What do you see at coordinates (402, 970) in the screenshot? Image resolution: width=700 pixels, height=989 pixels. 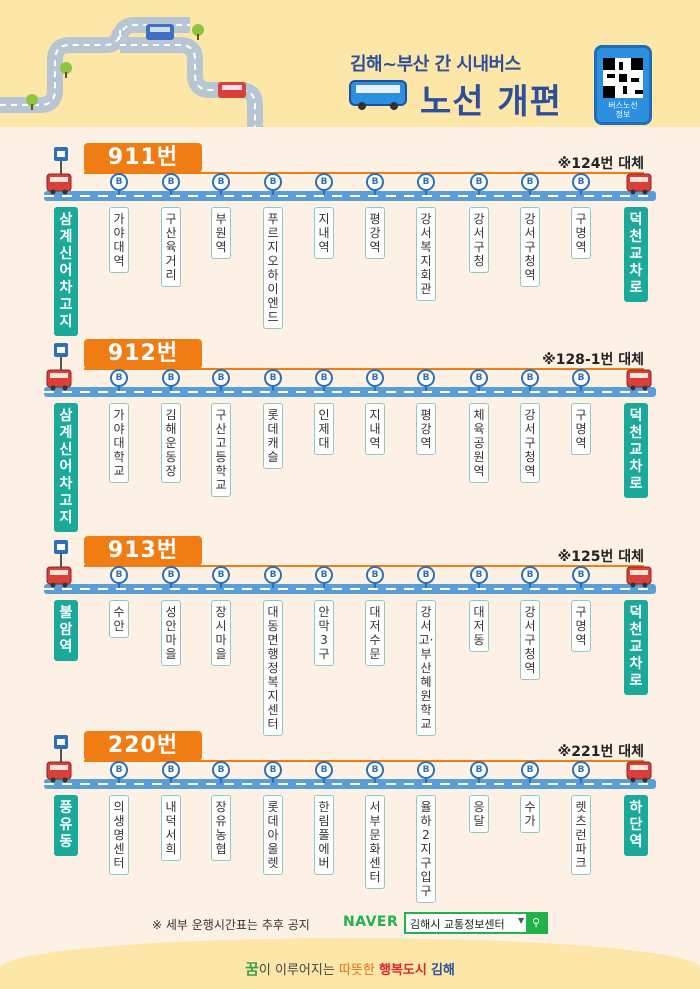 I see `slogan-happy: 행복도시` at bounding box center [402, 970].